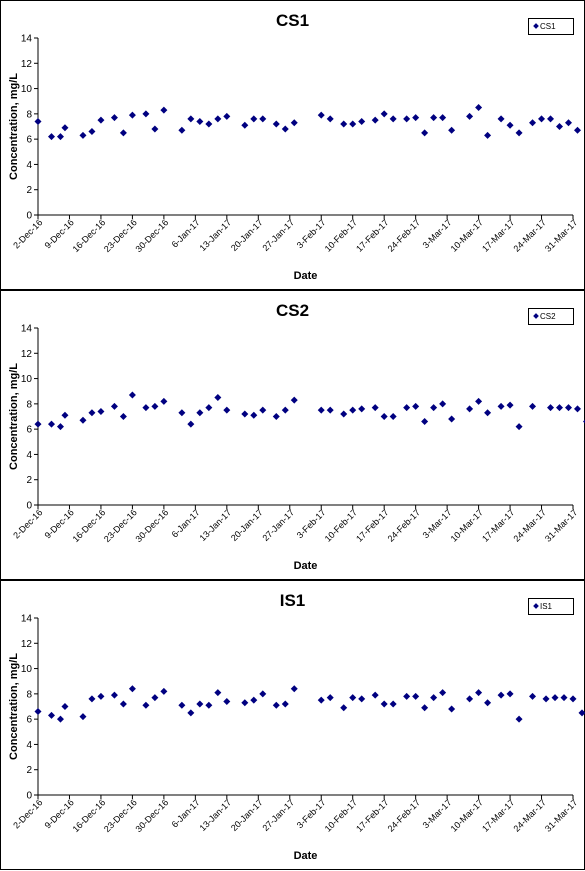  What do you see at coordinates (561, 815) in the screenshot?
I see `x-tick-label: 31-Mar-17` at bounding box center [561, 815].